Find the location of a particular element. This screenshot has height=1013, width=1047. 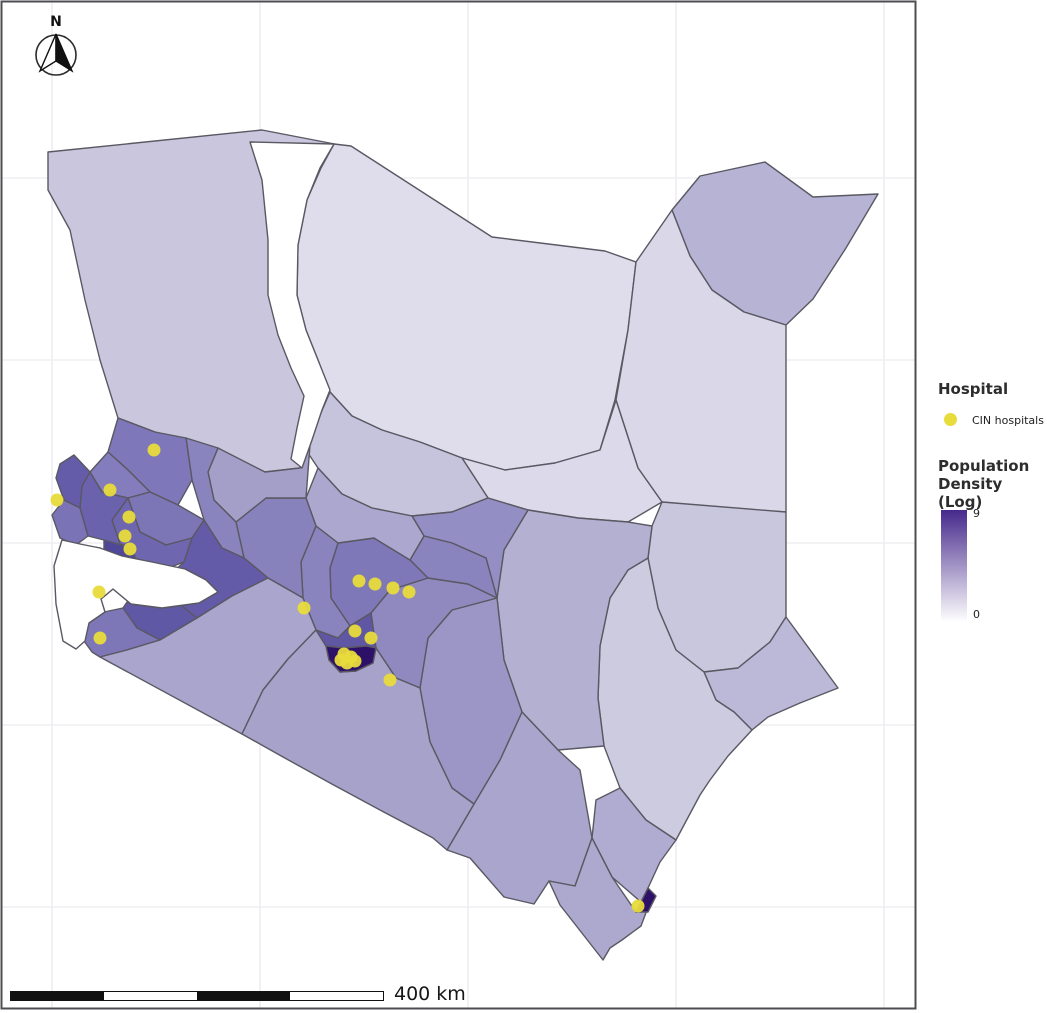

density-legend-title-line2: Density is located at coordinates (970, 484).